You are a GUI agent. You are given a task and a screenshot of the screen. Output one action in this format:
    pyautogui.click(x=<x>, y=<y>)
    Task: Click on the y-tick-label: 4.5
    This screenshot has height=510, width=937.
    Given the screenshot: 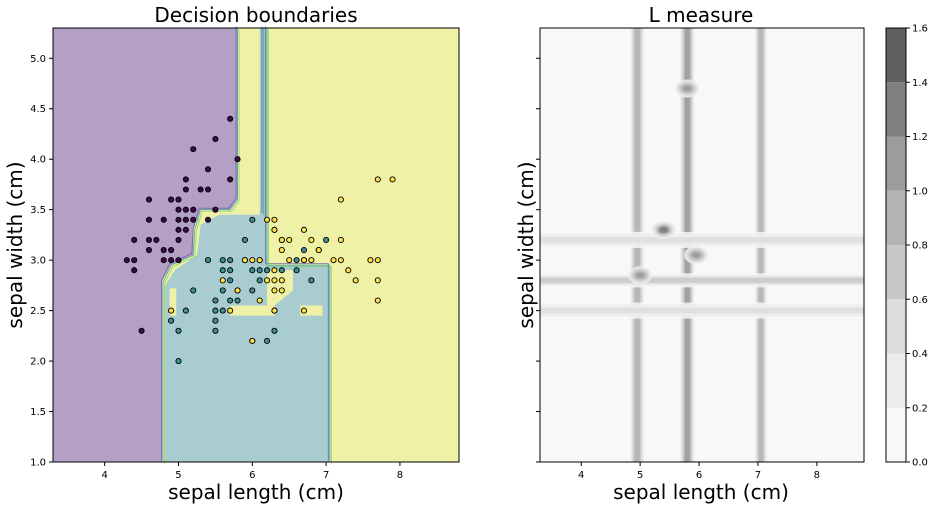 What is the action you would take?
    pyautogui.click(x=38, y=109)
    